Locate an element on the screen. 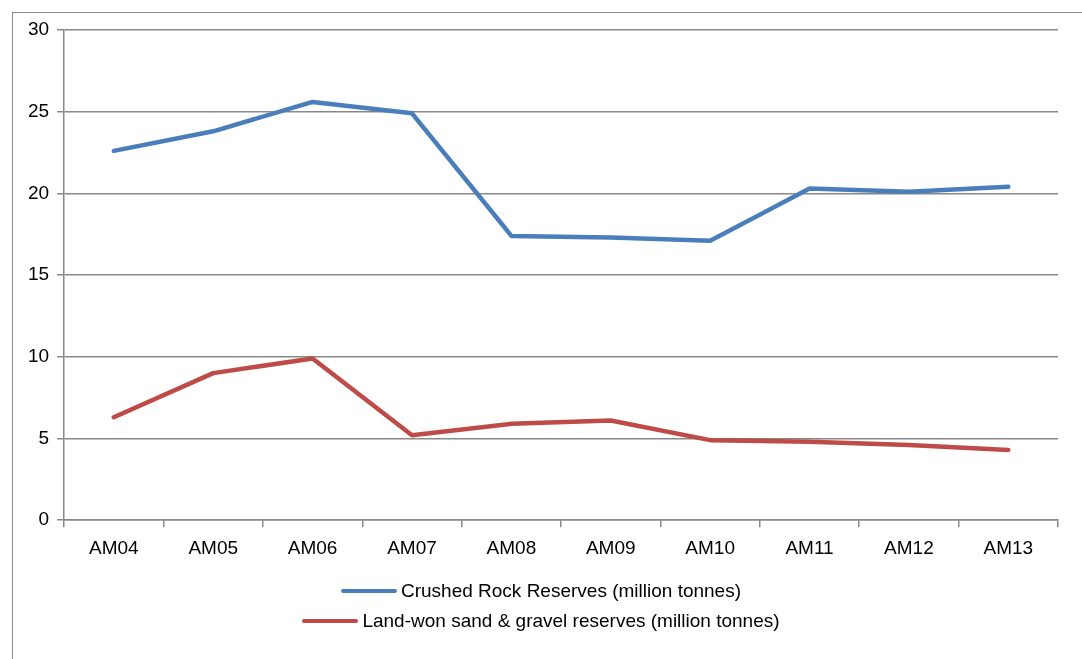  y-tick-label: 10 is located at coordinates (38, 356).